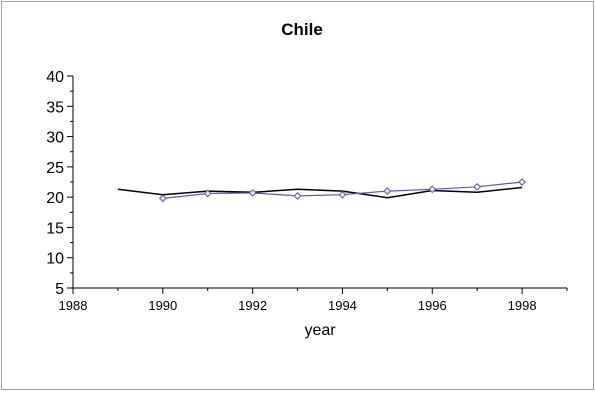 The image size is (595, 394). Describe the element at coordinates (342, 305) in the screenshot. I see `x-tick-label: 1994` at that location.